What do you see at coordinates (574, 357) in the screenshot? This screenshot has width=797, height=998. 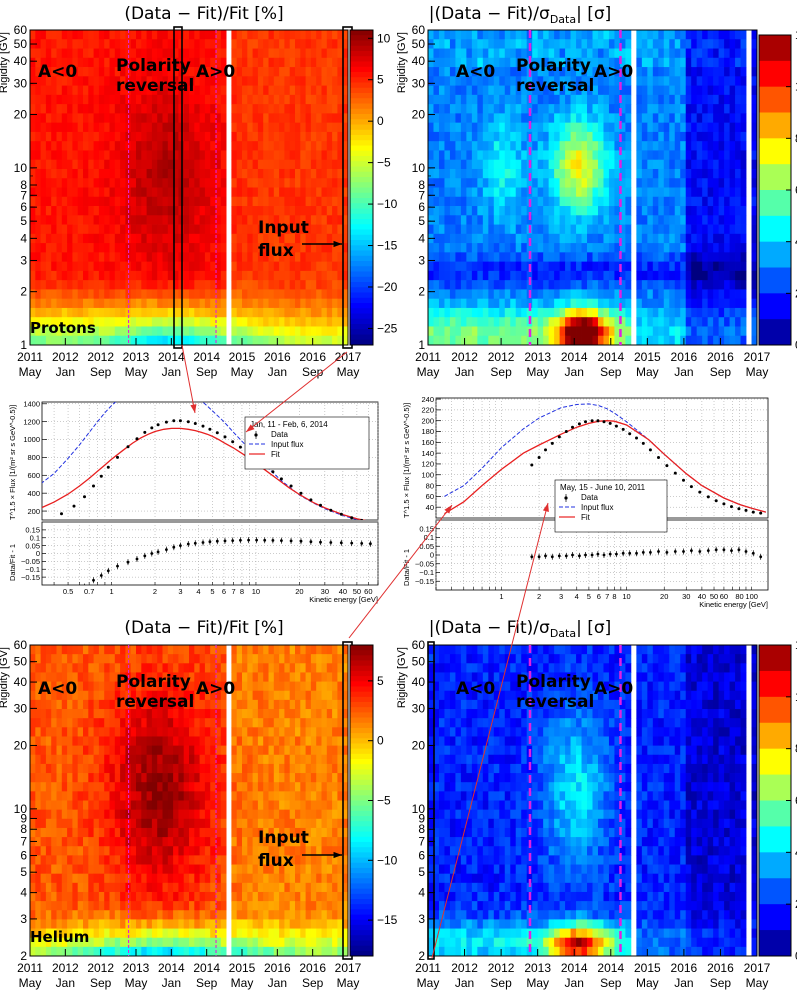 I see `x-tick-label-year: 2014` at bounding box center [574, 357].